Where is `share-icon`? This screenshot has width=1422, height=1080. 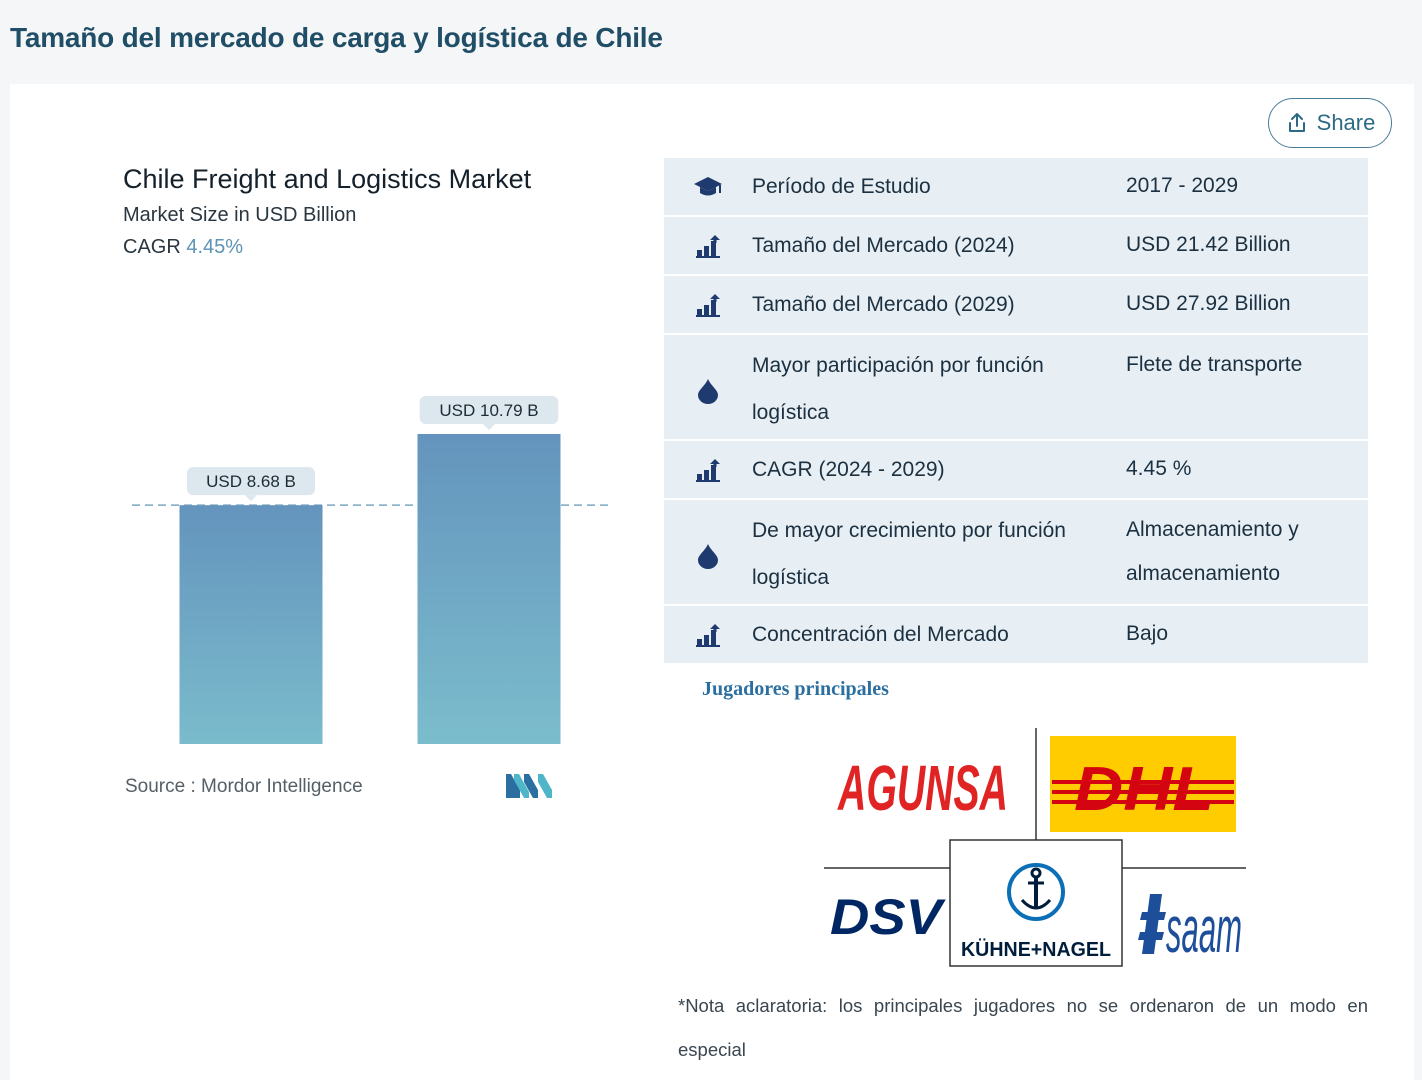
share-icon is located at coordinates (1296, 122).